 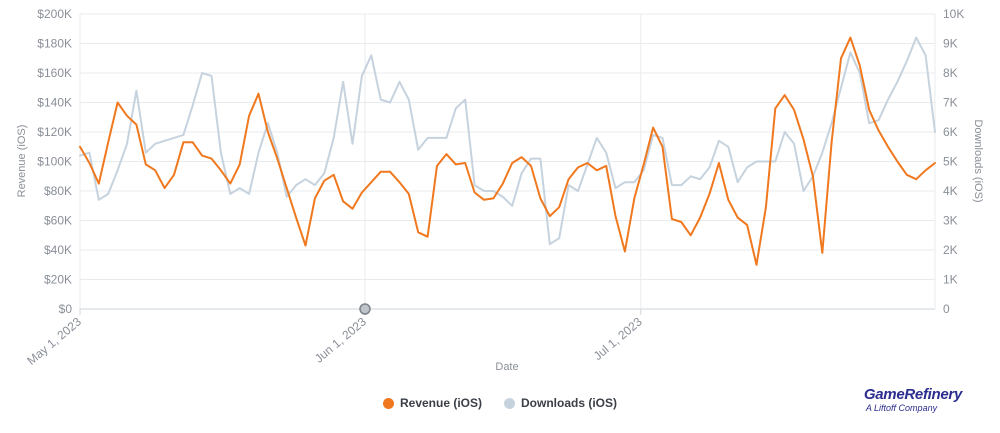 What do you see at coordinates (54, 14) in the screenshot?
I see `left-tick-label: $200K` at bounding box center [54, 14].